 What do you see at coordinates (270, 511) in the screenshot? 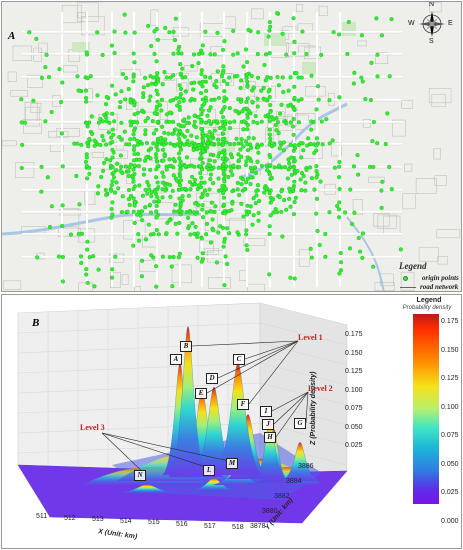
I see `y-tick: 3880` at bounding box center [270, 511].